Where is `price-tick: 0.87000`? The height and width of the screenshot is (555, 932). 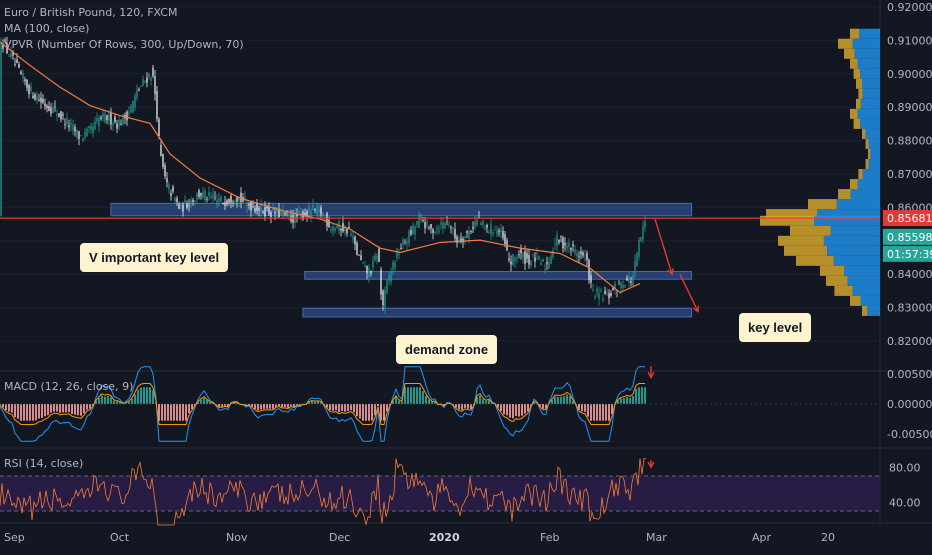
price-tick: 0.87000 is located at coordinates (909, 174).